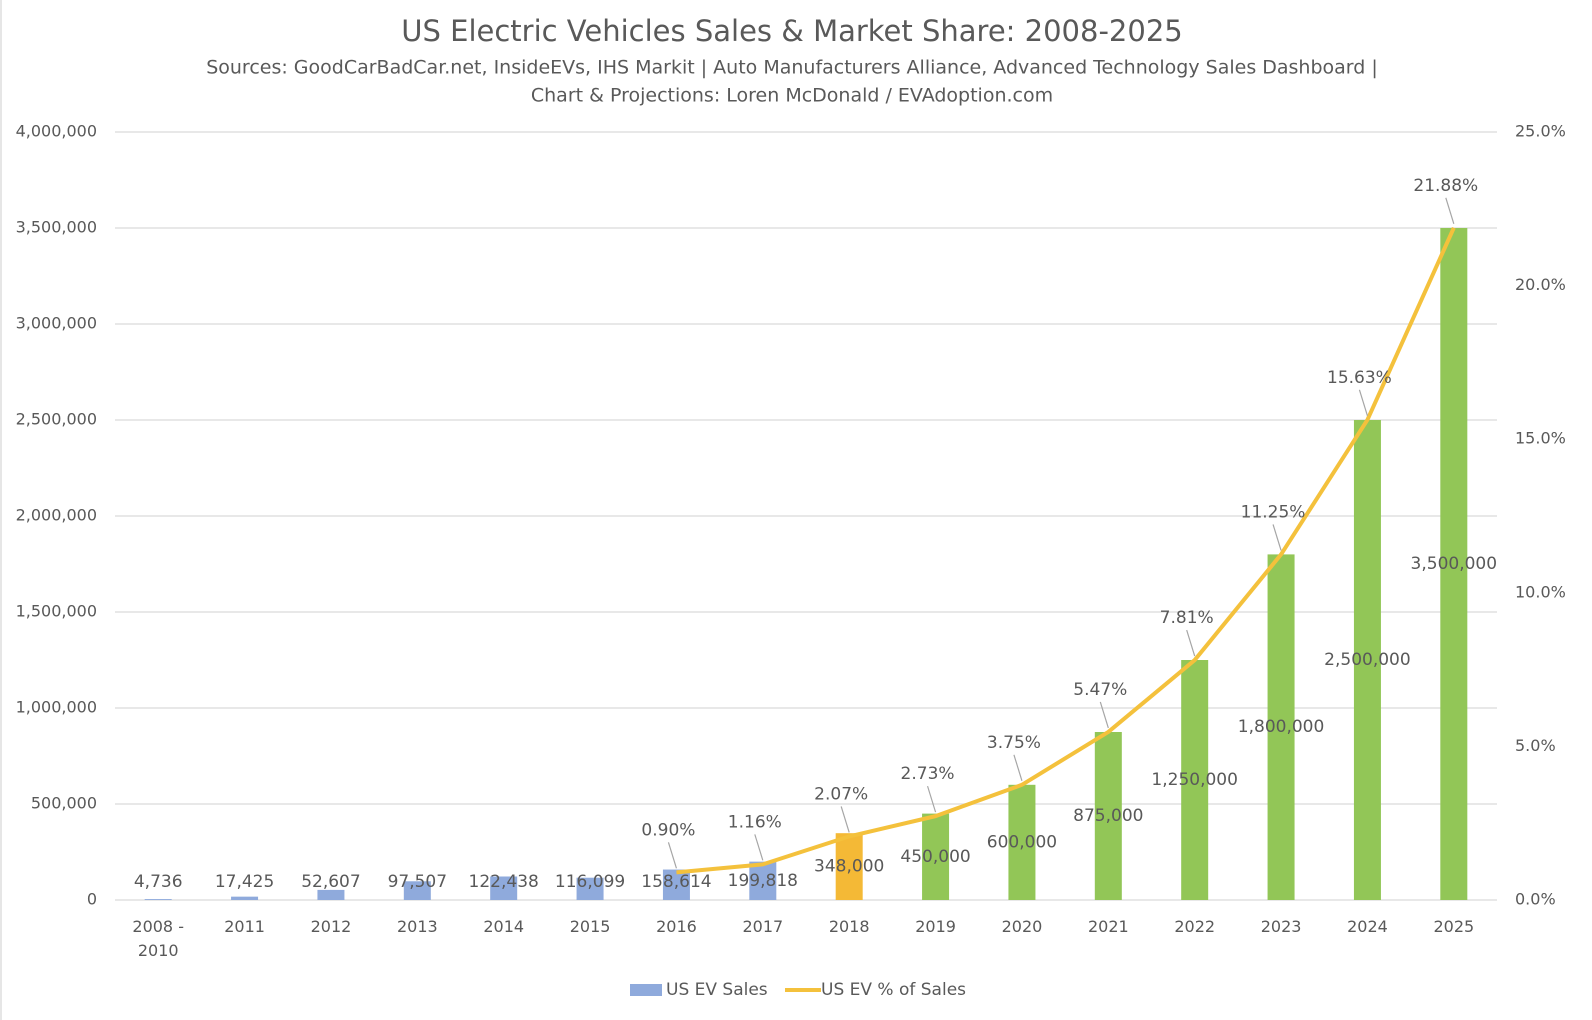 The image size is (1592, 1020). I want to click on bar-value-label: 1,800,000, so click(1281, 727).